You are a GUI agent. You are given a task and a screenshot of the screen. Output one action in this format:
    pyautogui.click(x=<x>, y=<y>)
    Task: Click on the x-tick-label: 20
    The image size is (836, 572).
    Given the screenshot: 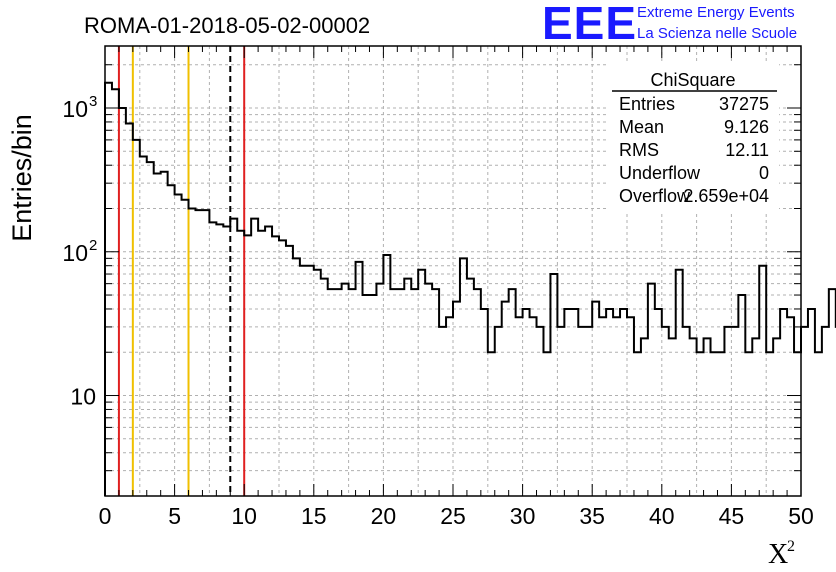 What is the action you would take?
    pyautogui.click(x=384, y=516)
    